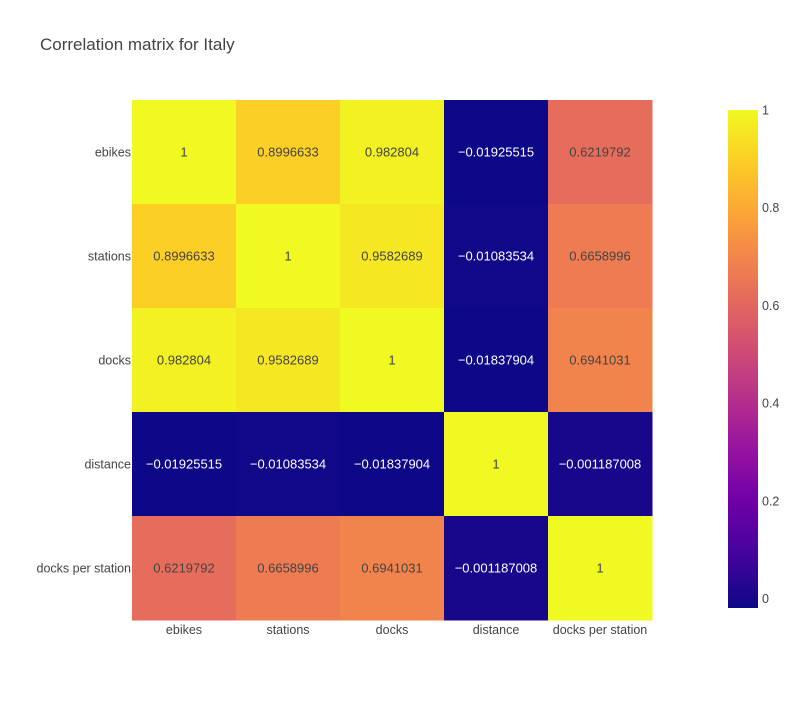  I want to click on colorbar-tick-label: 0.2, so click(770, 501).